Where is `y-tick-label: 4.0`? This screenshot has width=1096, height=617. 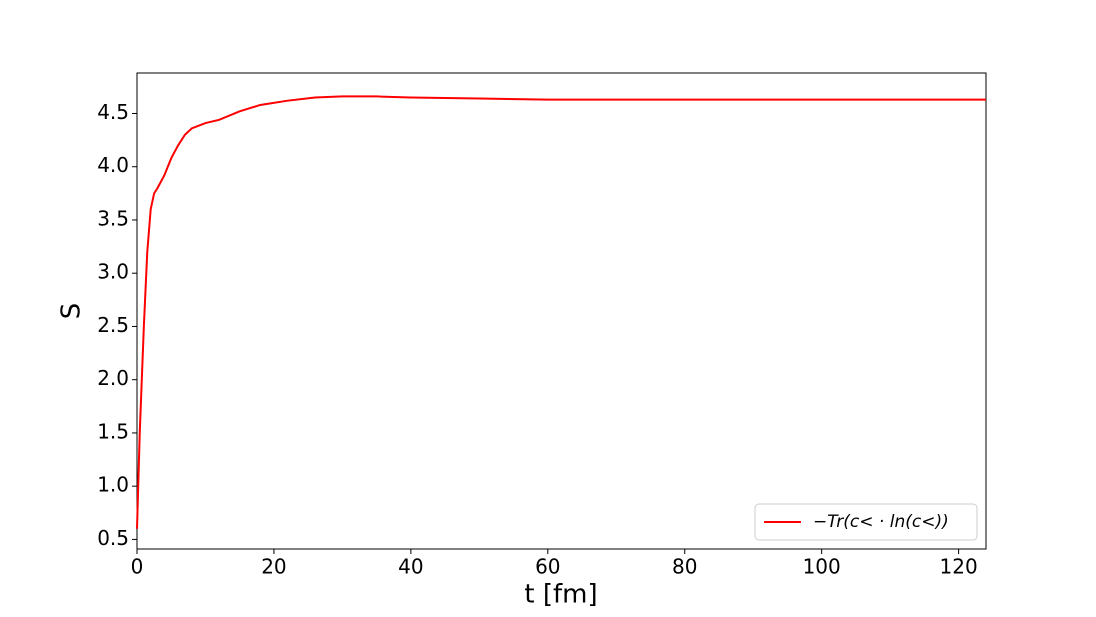 y-tick-label: 4.0 is located at coordinates (113, 165).